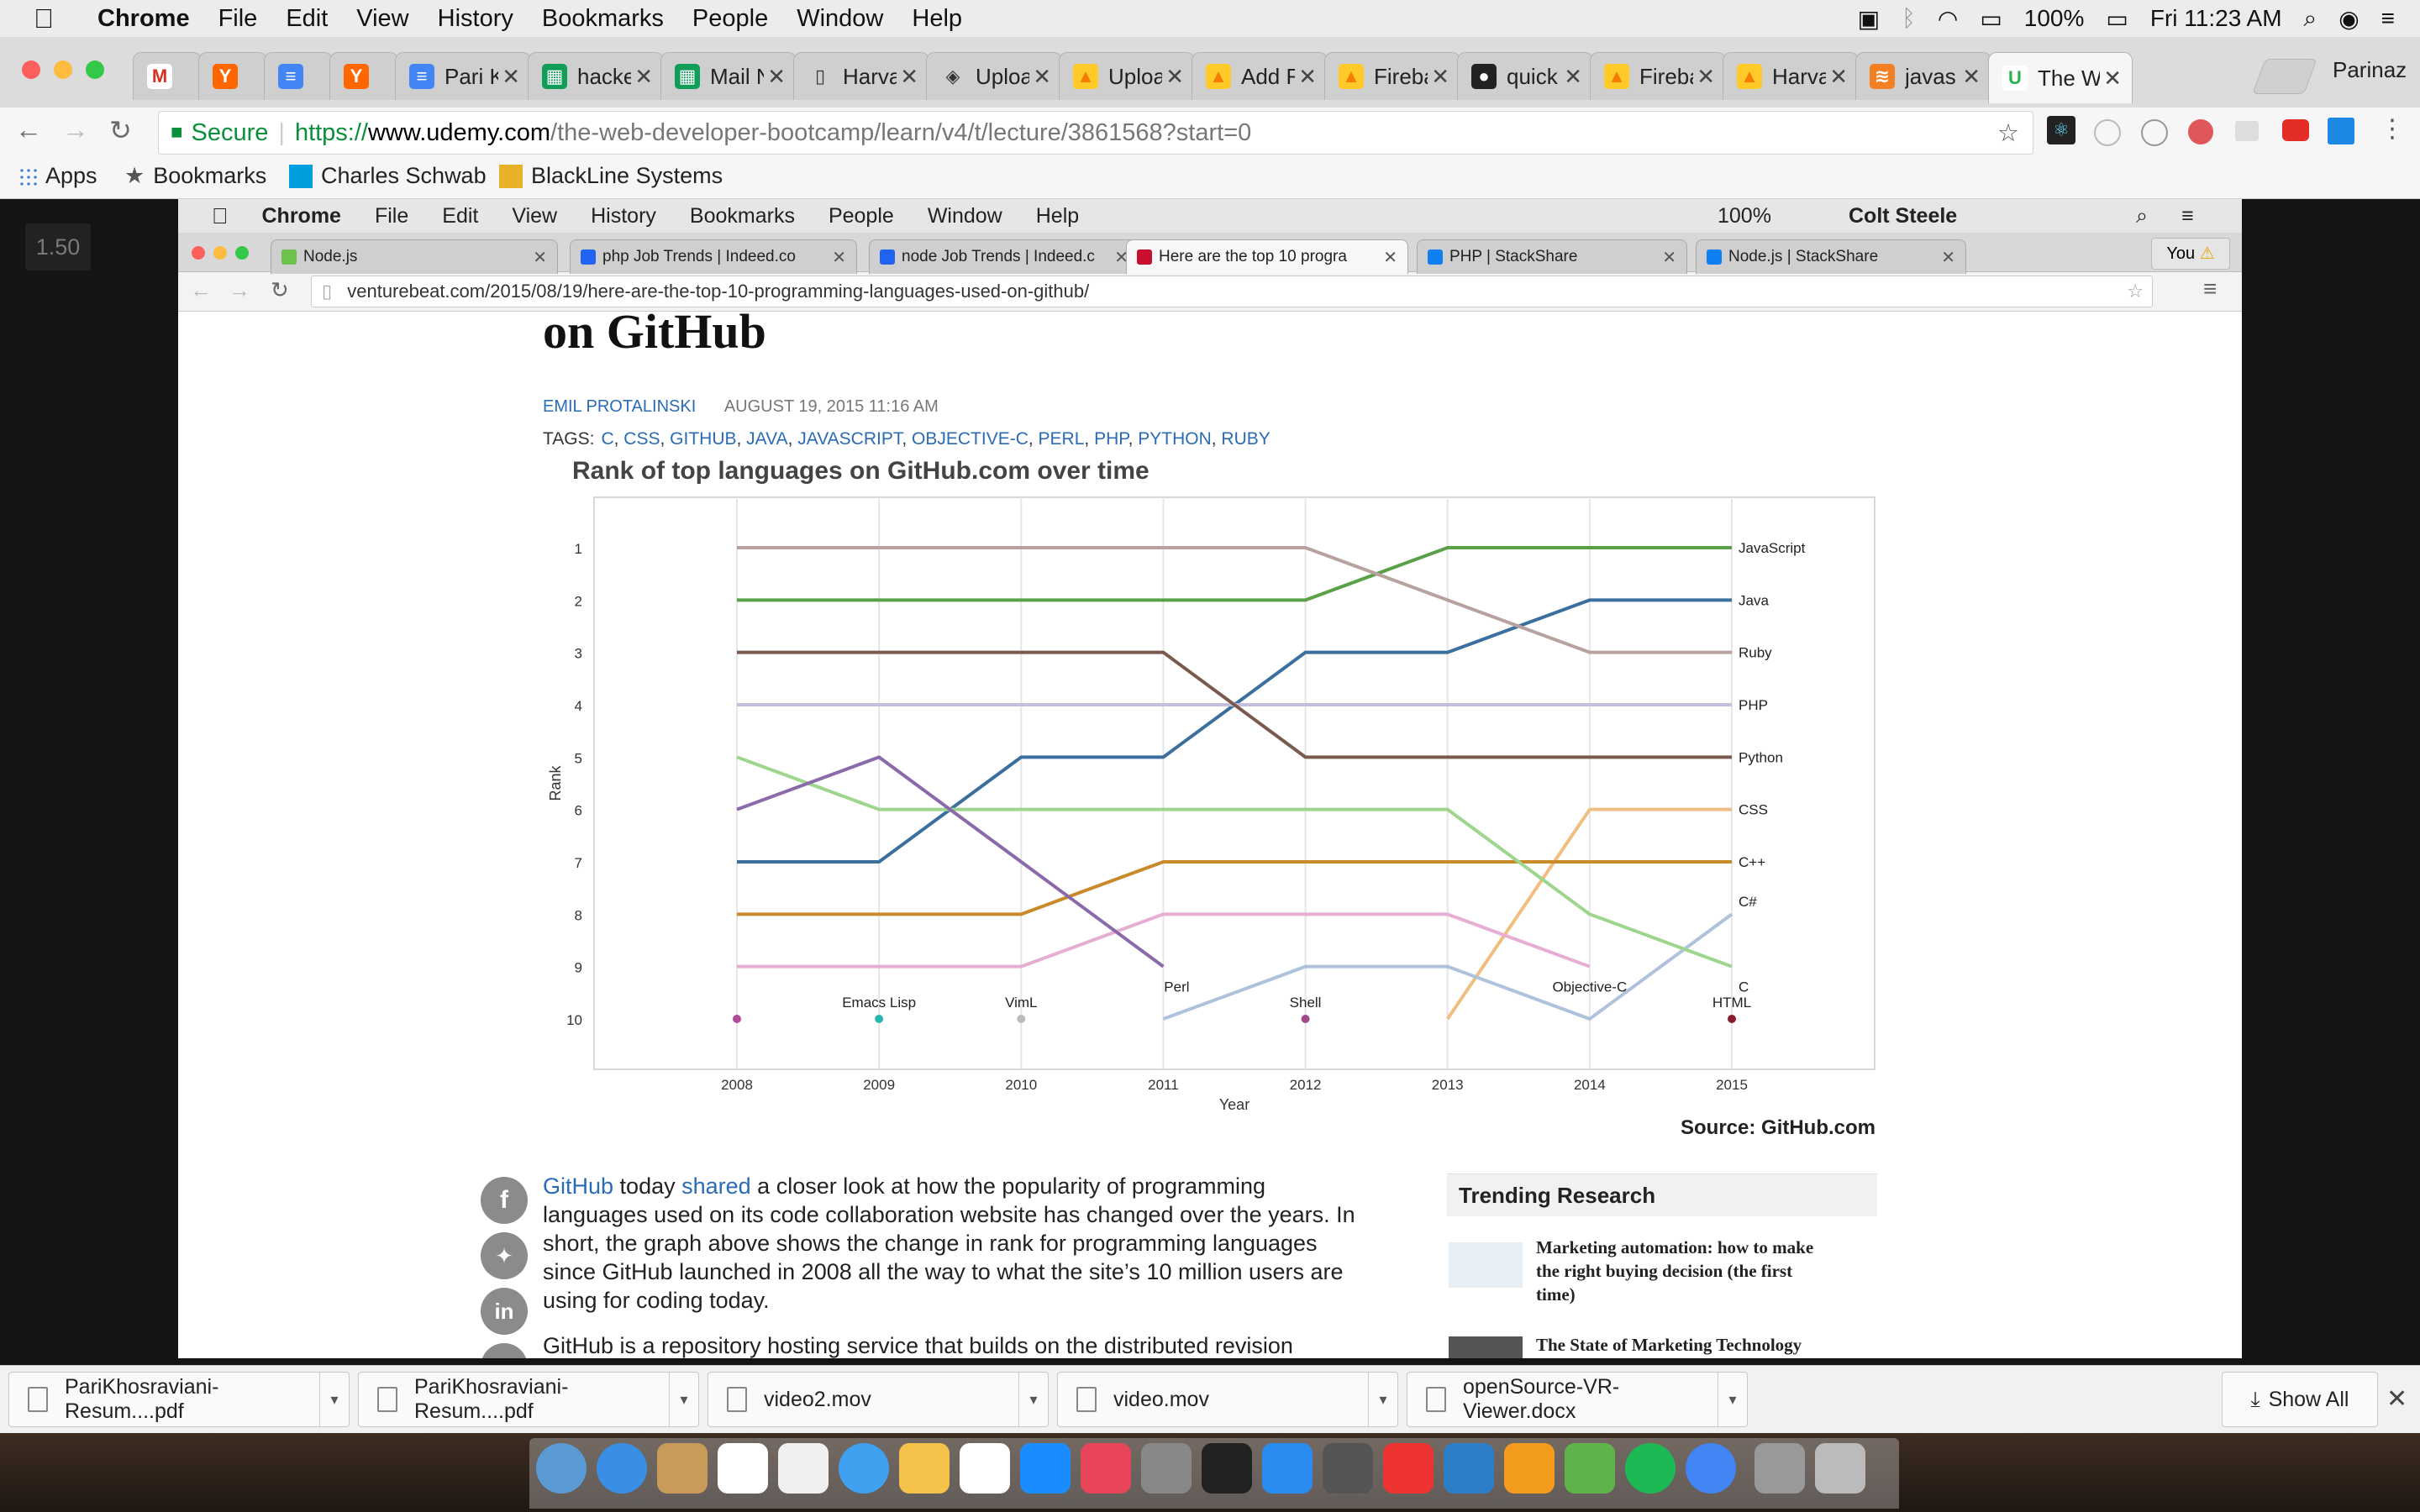  I want to click on clock: Fri 11:23 AM, so click(2215, 18).